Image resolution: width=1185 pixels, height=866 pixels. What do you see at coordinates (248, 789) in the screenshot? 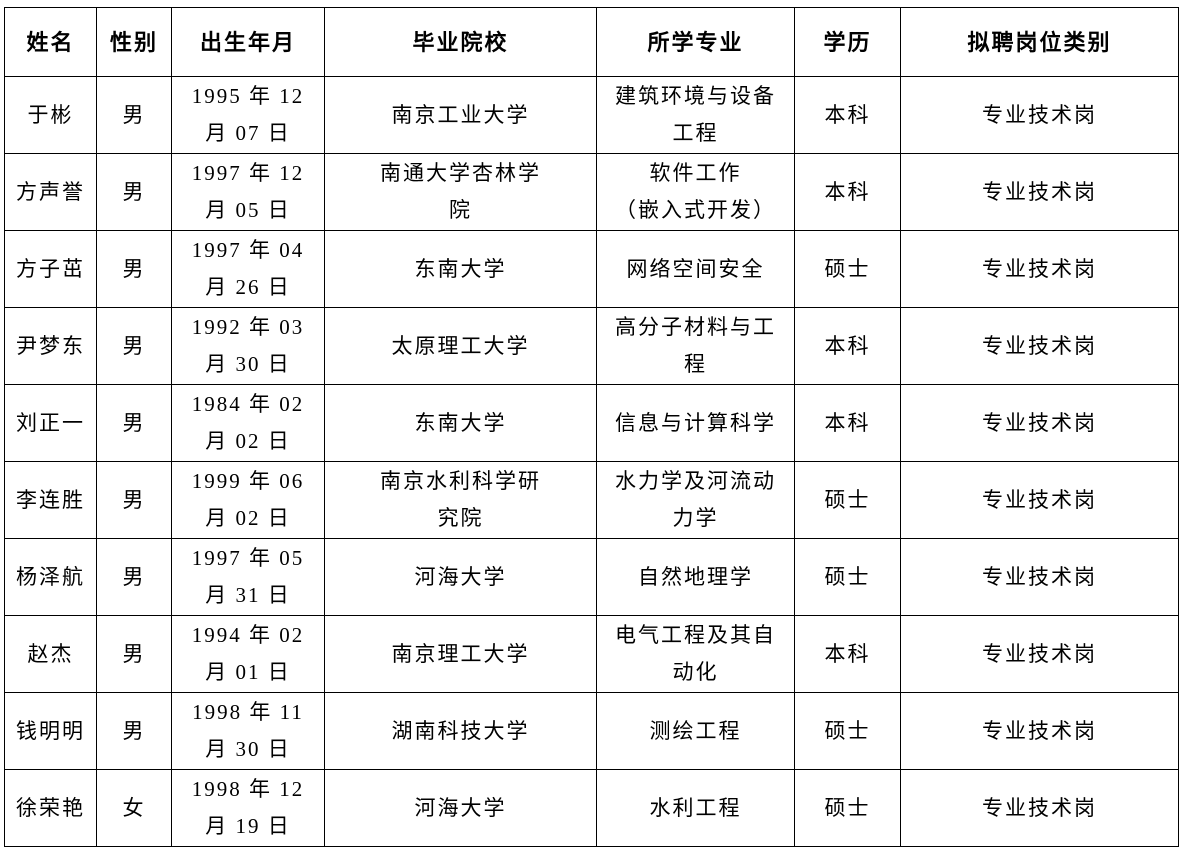
I see `cell-line: 1998 年 12` at bounding box center [248, 789].